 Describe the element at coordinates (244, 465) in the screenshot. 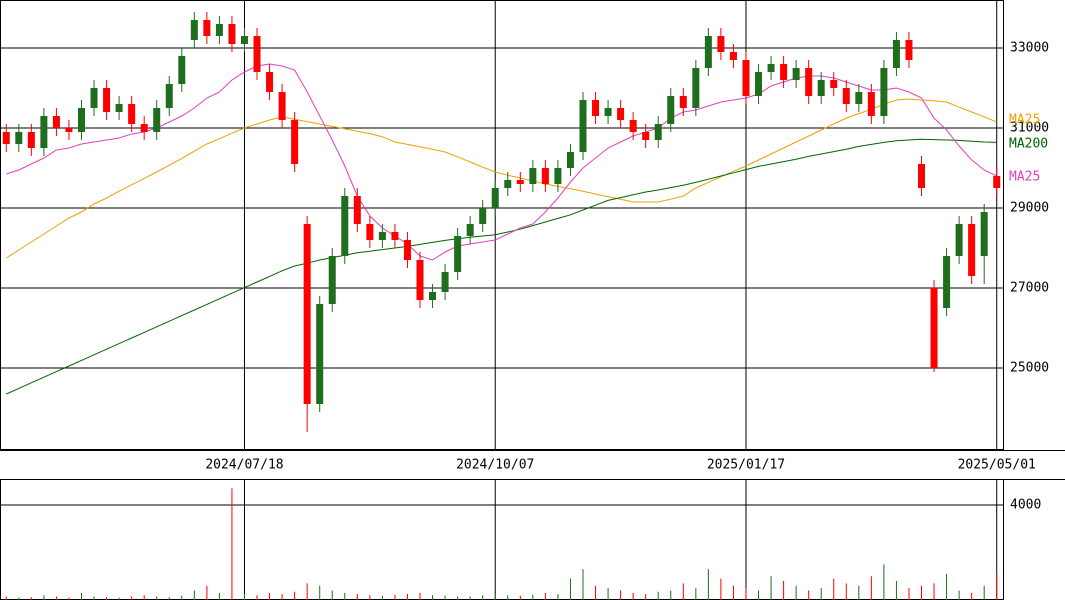

I see `x-tick-label: 2024/07/18` at that location.